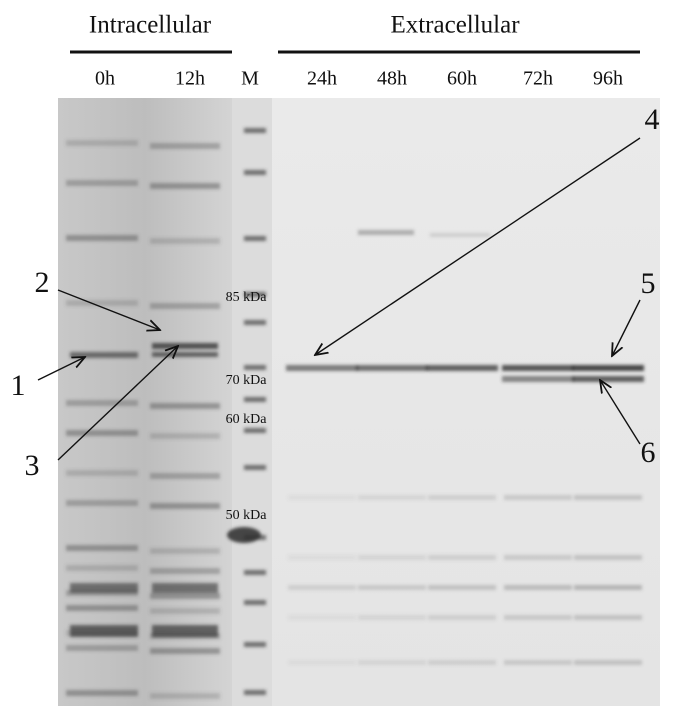 Image resolution: width=685 pixels, height=706 pixels. What do you see at coordinates (648, 452) in the screenshot?
I see `arrow-number: 6` at bounding box center [648, 452].